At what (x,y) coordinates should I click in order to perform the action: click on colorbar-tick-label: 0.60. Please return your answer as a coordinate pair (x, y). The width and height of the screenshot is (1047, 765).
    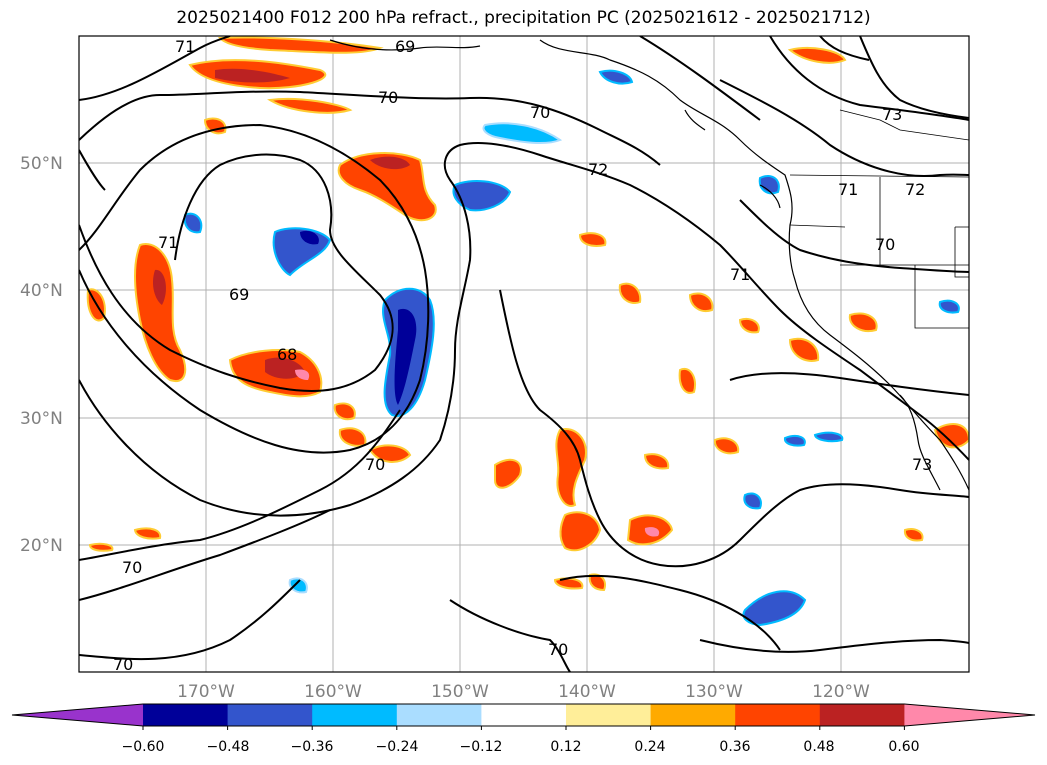
    Looking at the image, I should click on (903, 747).